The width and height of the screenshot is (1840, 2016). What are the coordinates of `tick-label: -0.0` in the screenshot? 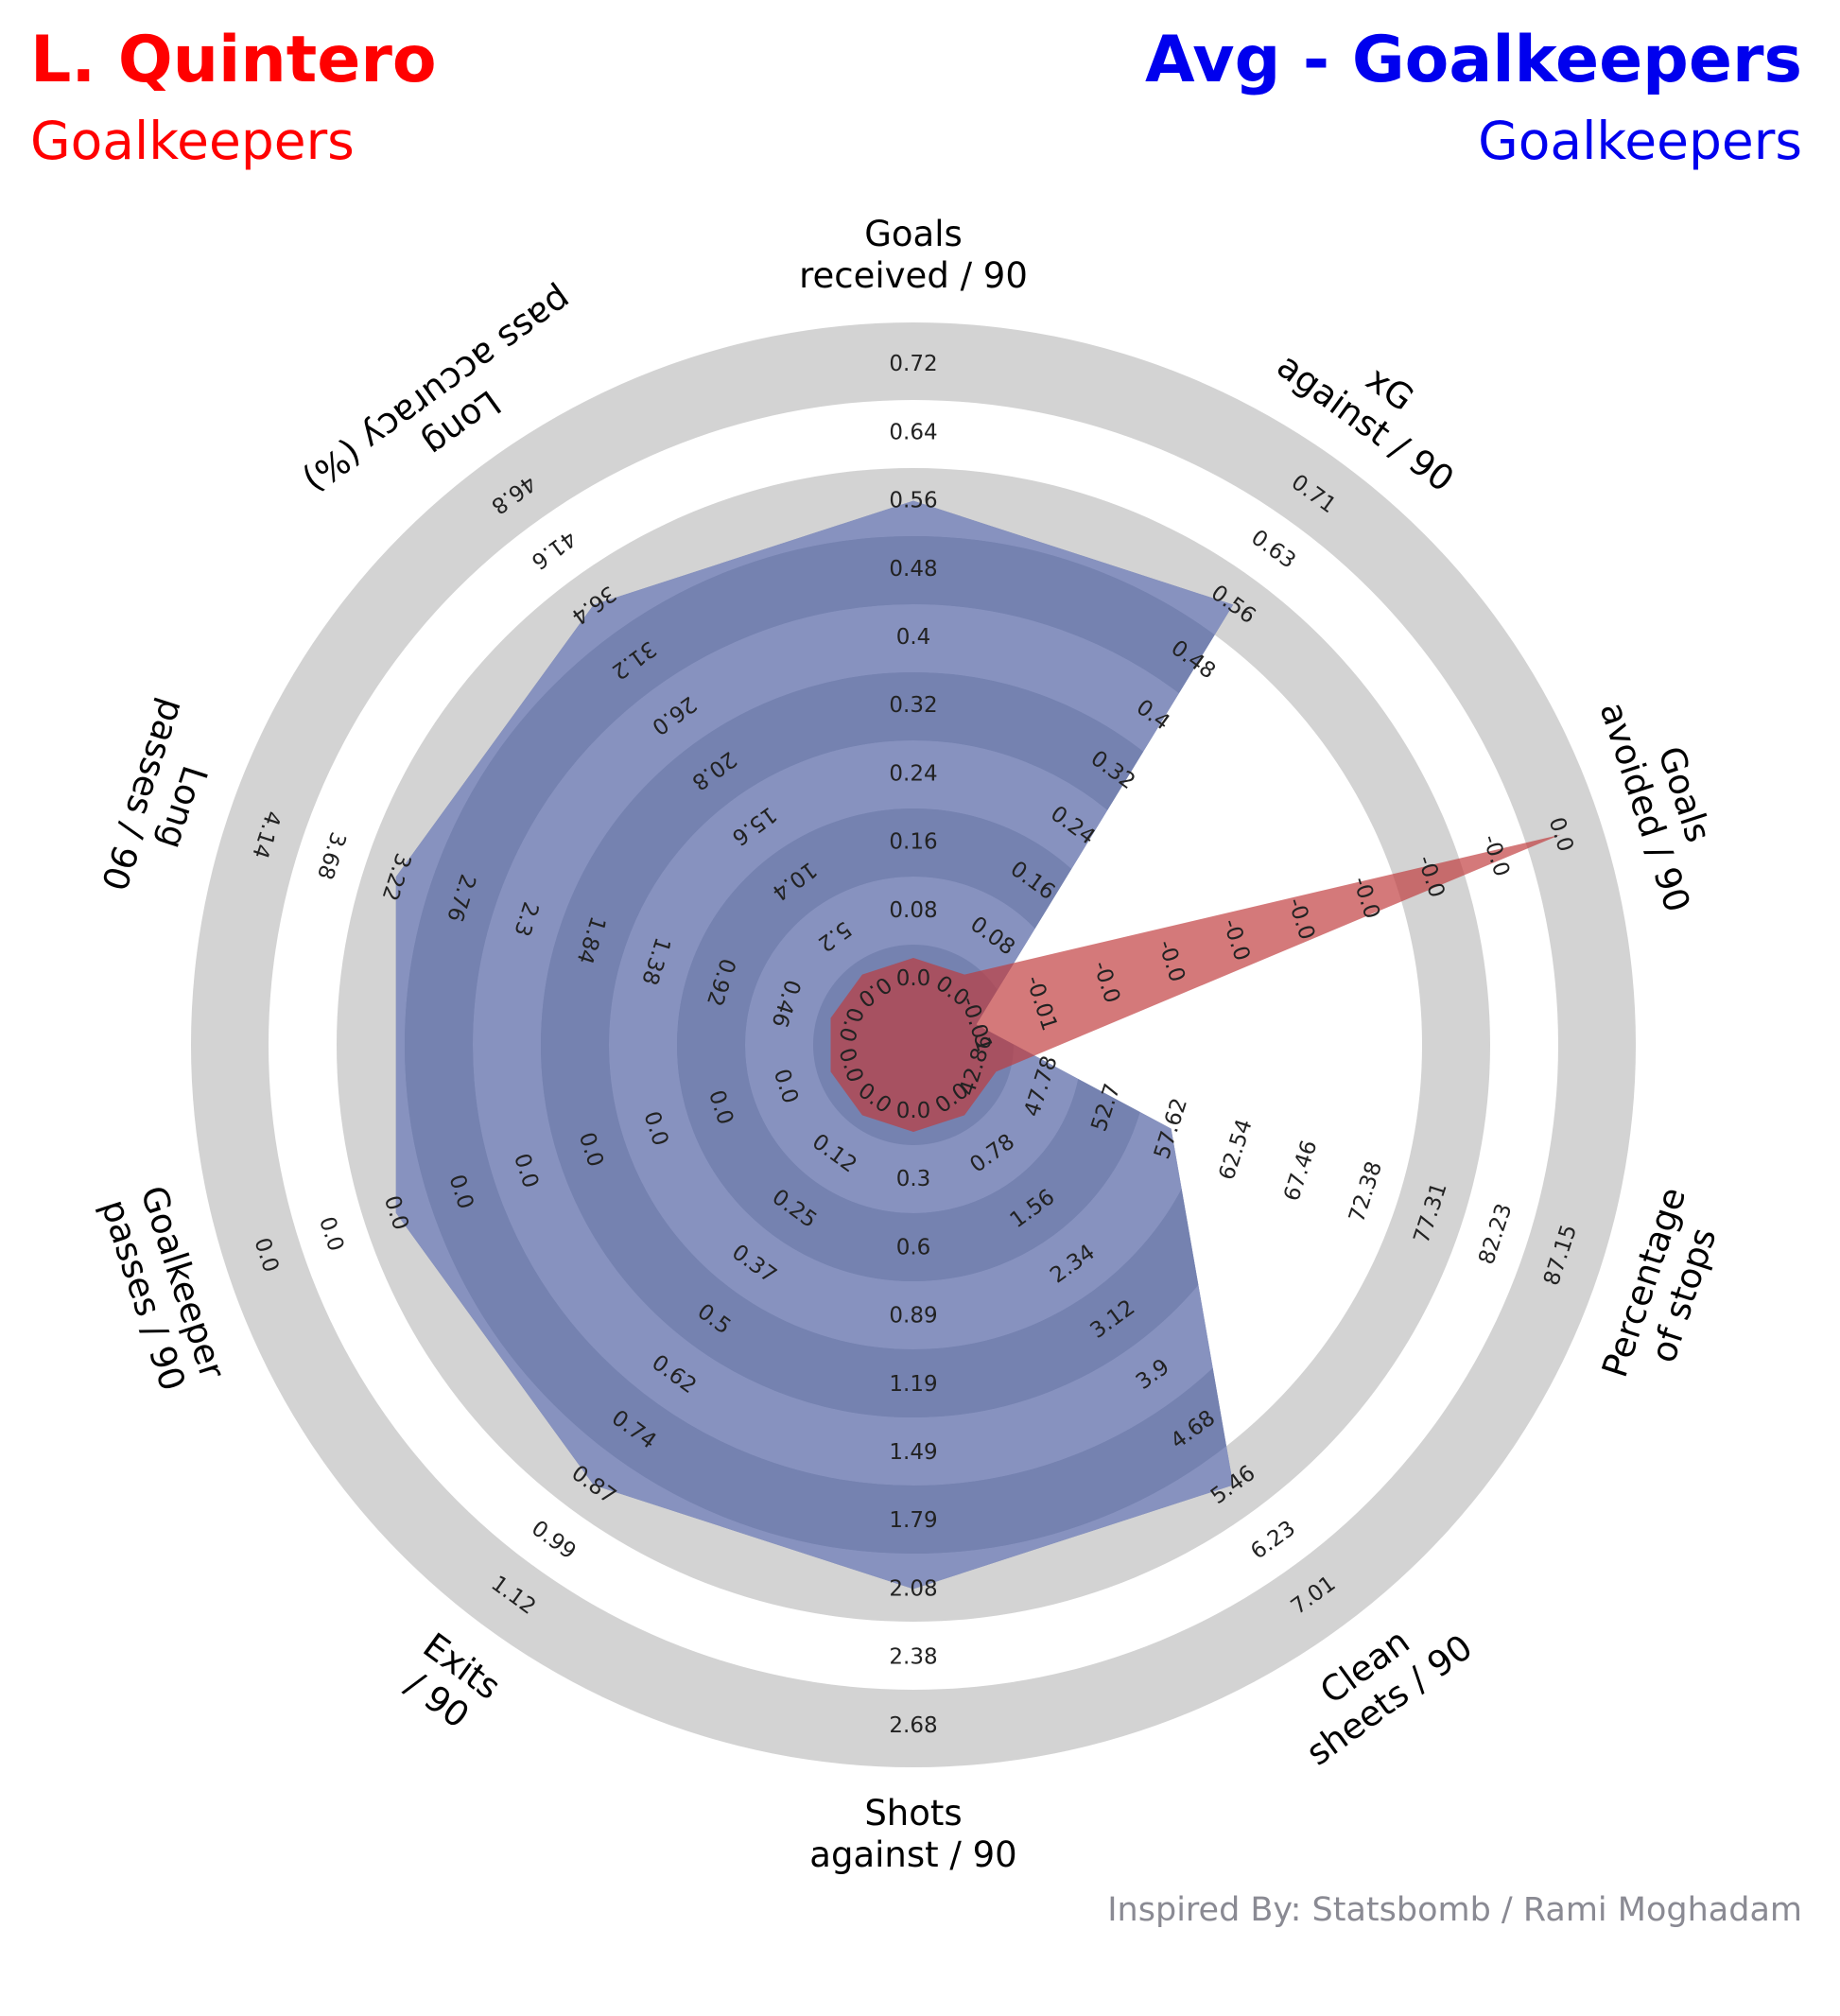 It's located at (1496, 856).